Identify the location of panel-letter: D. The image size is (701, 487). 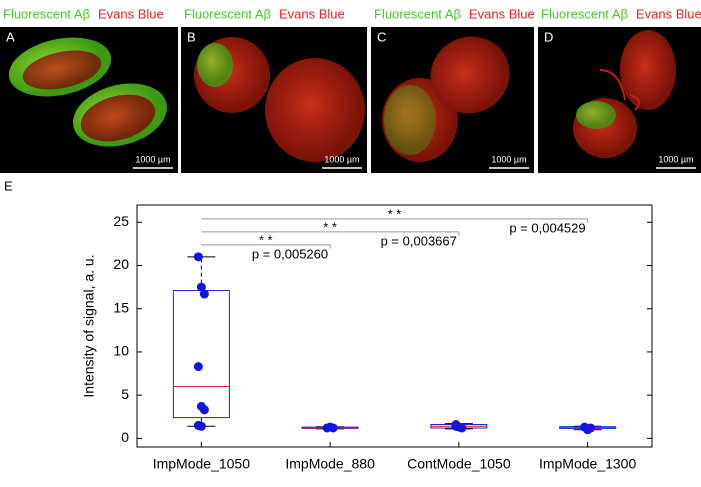
(548, 36).